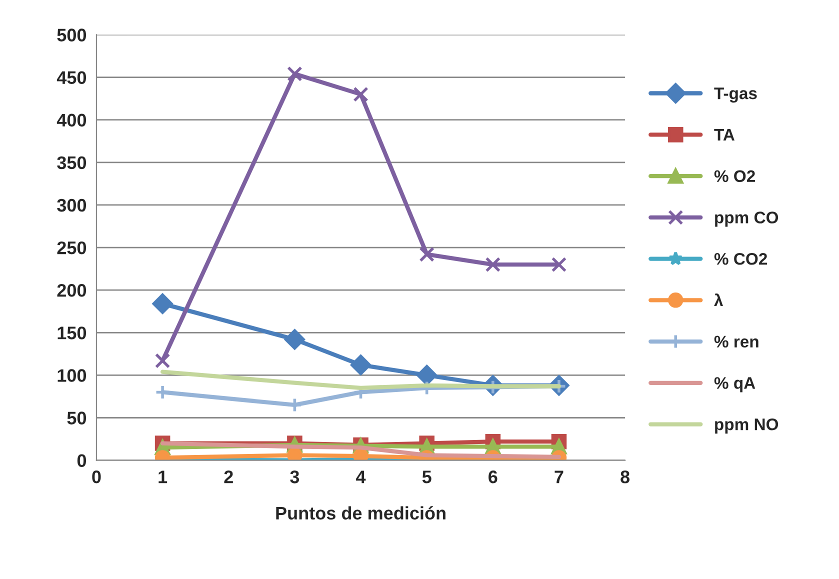 This screenshot has height=579, width=839. Describe the element at coordinates (72, 375) in the screenshot. I see `y-tick-label: 100` at that location.